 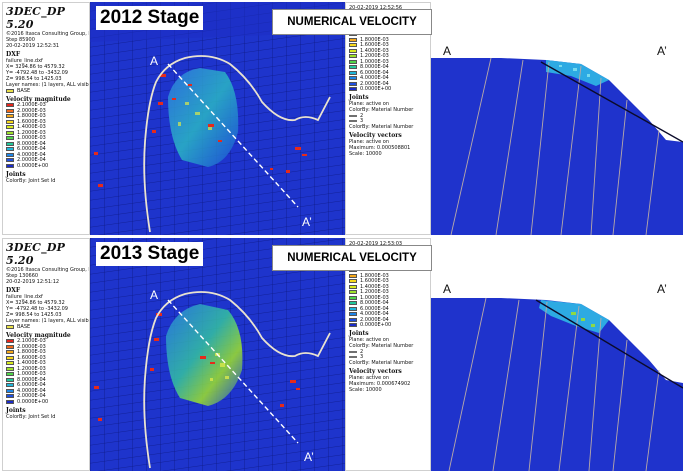 What do you see at coordinates (24, 326) in the screenshot?
I see `dxf-base: BASE` at bounding box center [24, 326].